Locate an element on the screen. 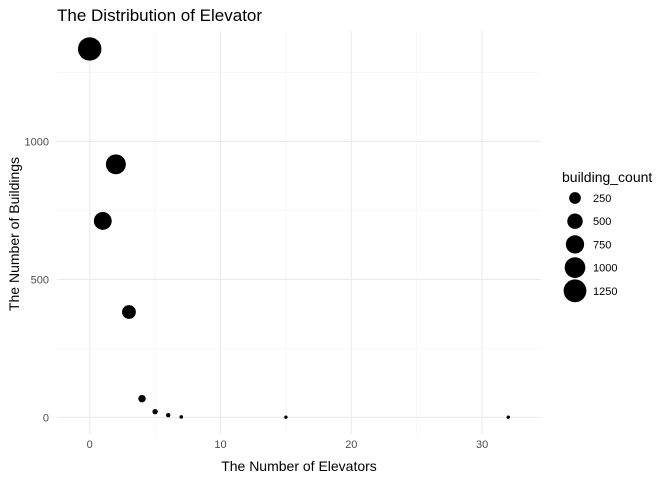 Image resolution: width=672 pixels, height=480 pixels. y-tick-label: 0 is located at coordinates (46, 418).